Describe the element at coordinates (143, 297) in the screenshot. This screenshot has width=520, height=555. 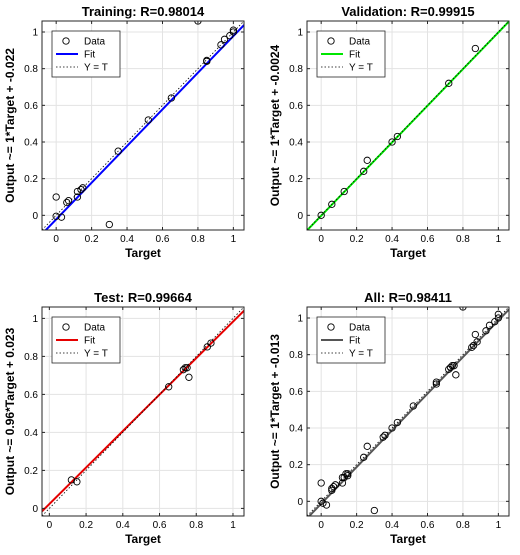
I see `plot-title: Test: R=0.99664` at that location.